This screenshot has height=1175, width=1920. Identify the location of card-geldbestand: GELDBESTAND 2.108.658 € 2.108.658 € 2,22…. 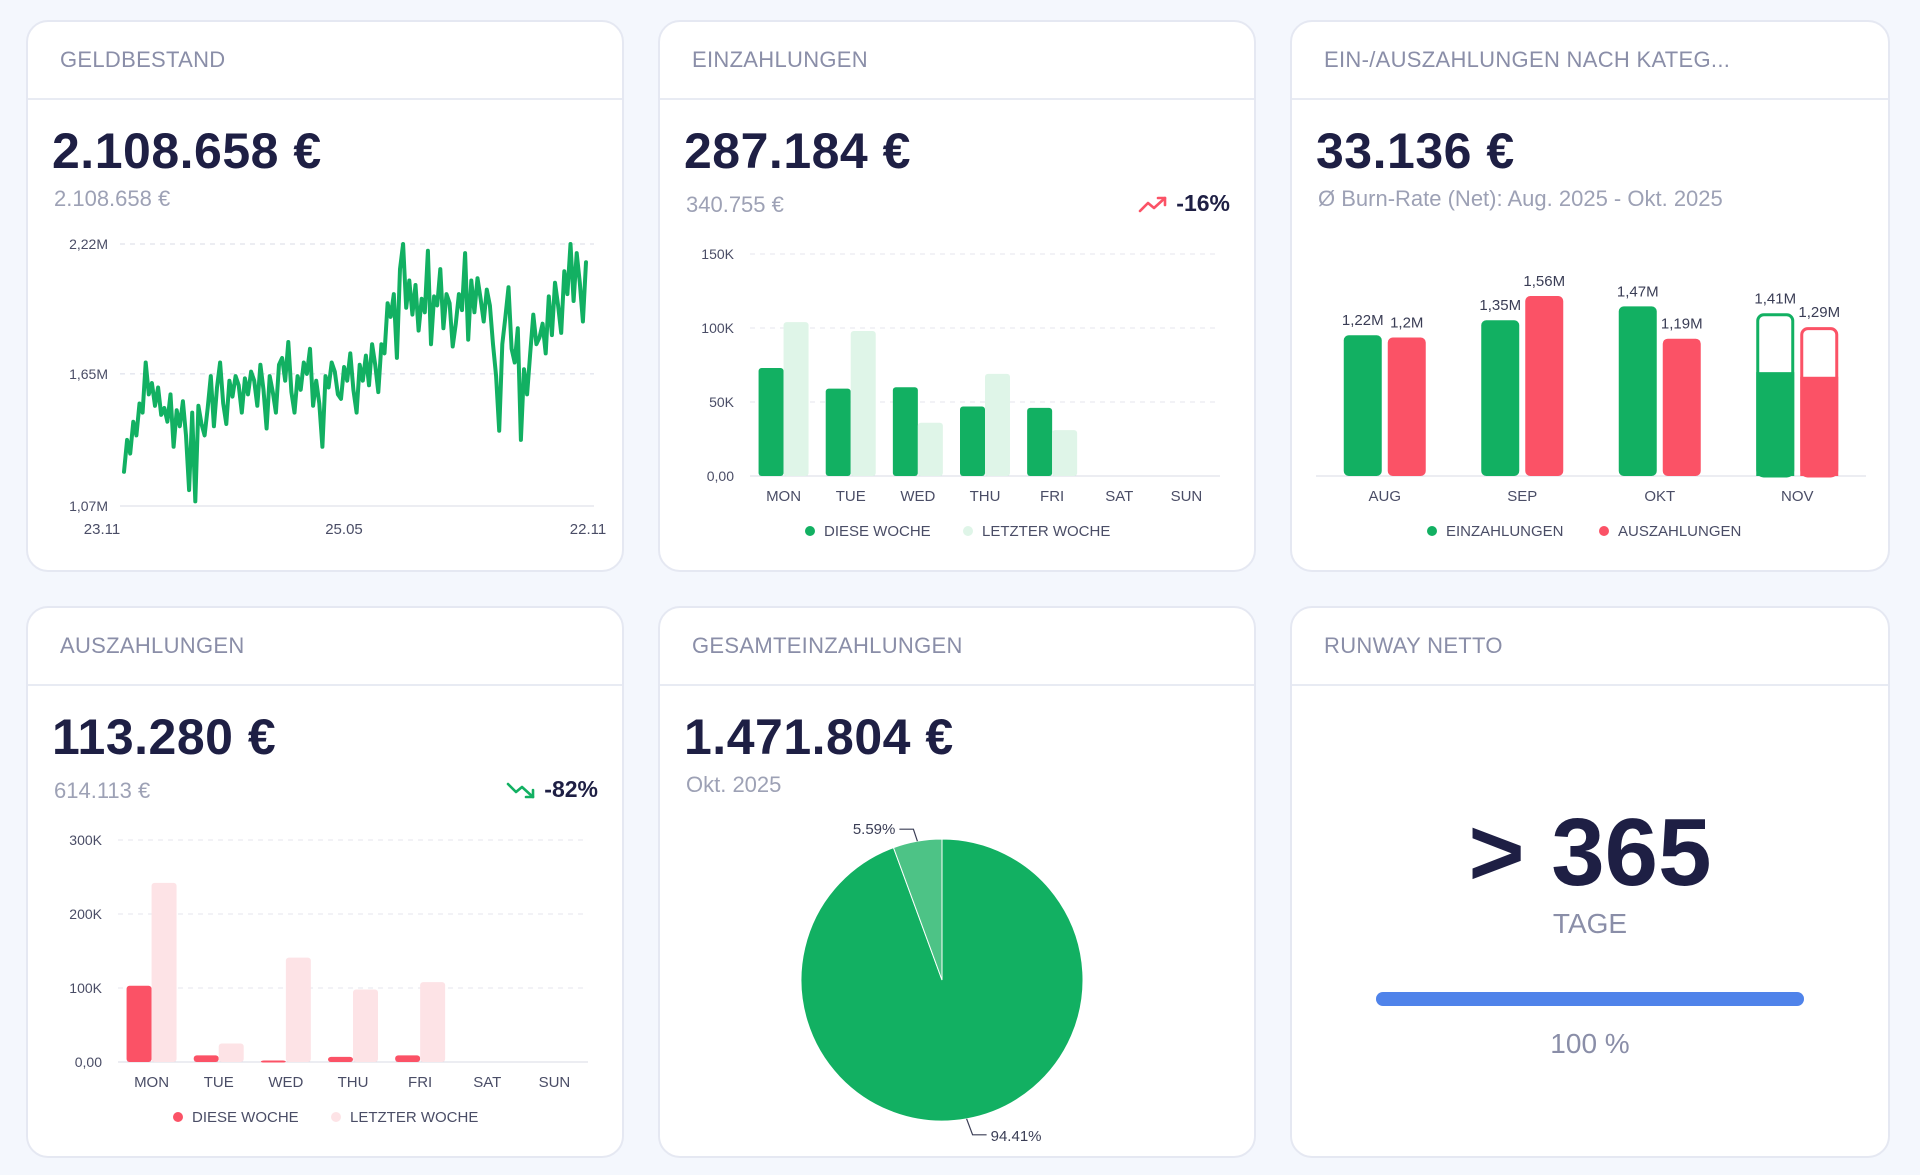
(325, 296).